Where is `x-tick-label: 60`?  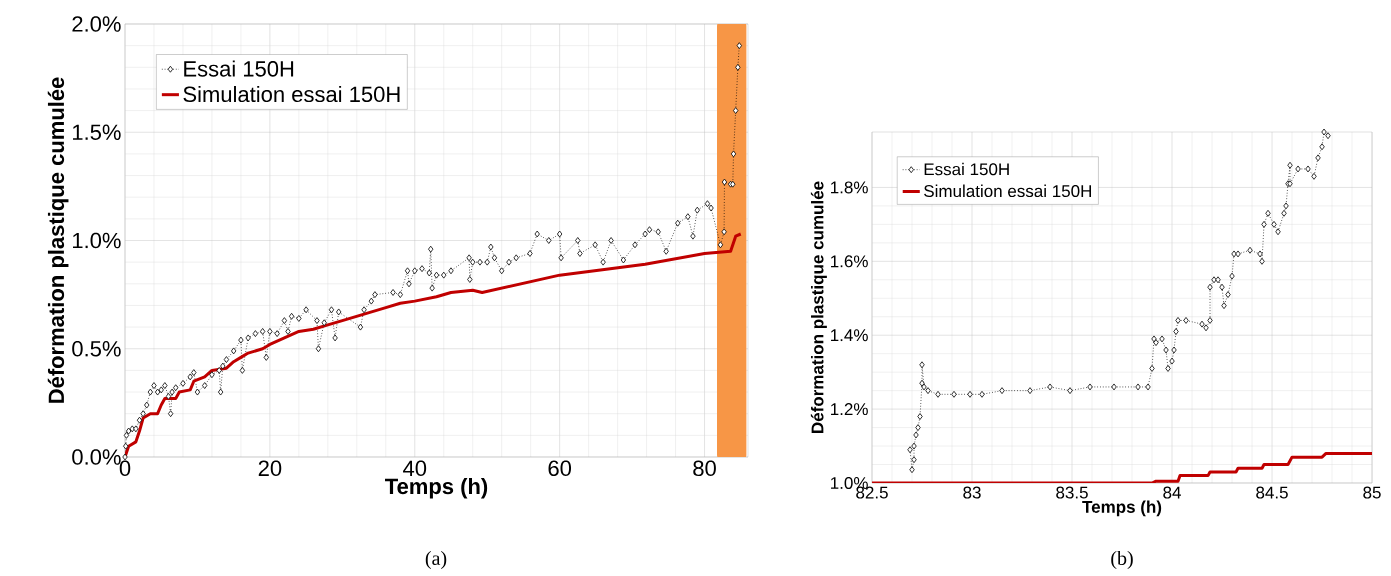 x-tick-label: 60 is located at coordinates (560, 468).